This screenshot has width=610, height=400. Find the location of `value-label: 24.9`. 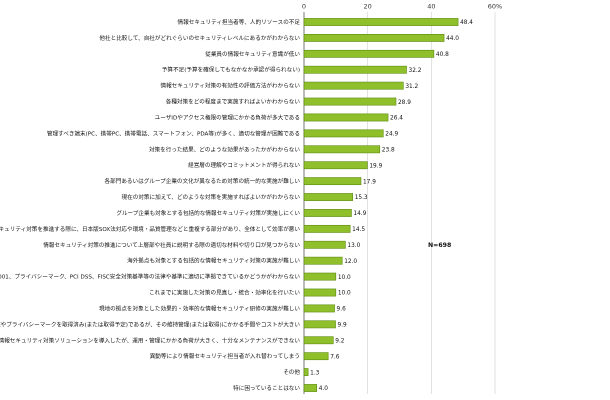

value-label: 24.9 is located at coordinates (391, 135).